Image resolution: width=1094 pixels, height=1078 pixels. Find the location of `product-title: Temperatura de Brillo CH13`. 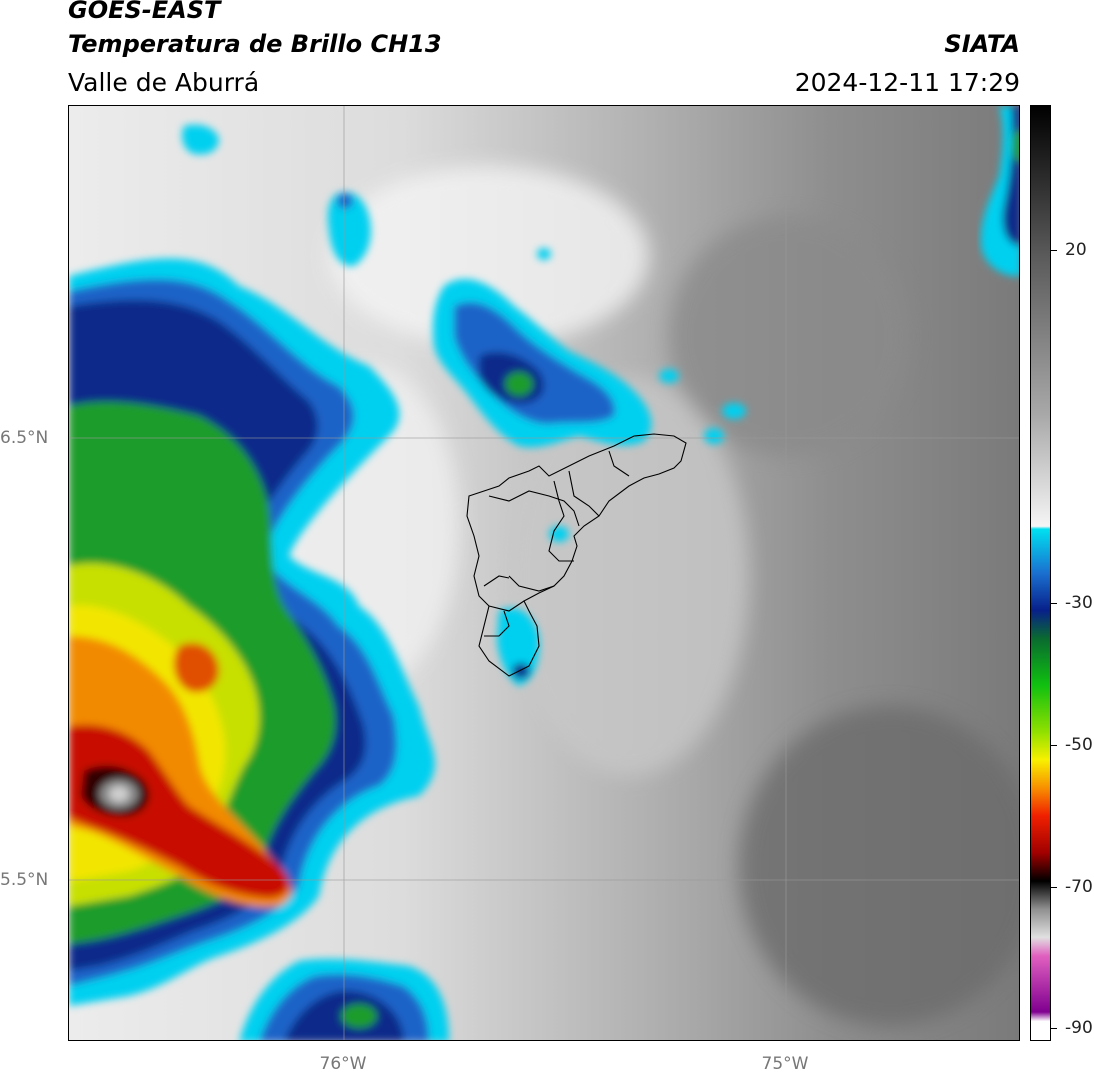

product-title: Temperatura de Brillo CH13 is located at coordinates (255, 44).